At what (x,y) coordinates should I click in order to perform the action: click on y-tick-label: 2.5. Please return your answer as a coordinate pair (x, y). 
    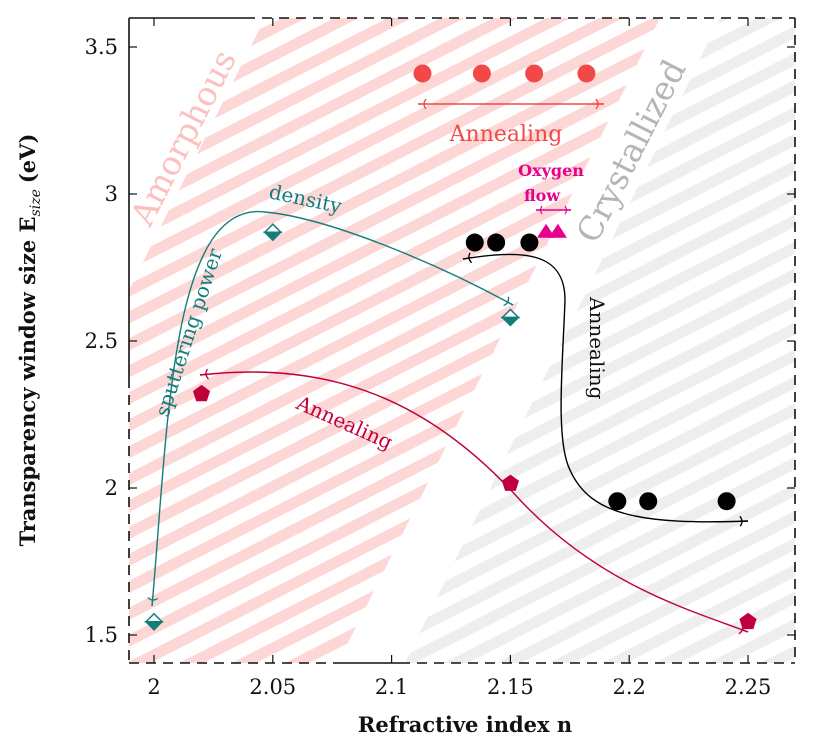
    Looking at the image, I should click on (101, 341).